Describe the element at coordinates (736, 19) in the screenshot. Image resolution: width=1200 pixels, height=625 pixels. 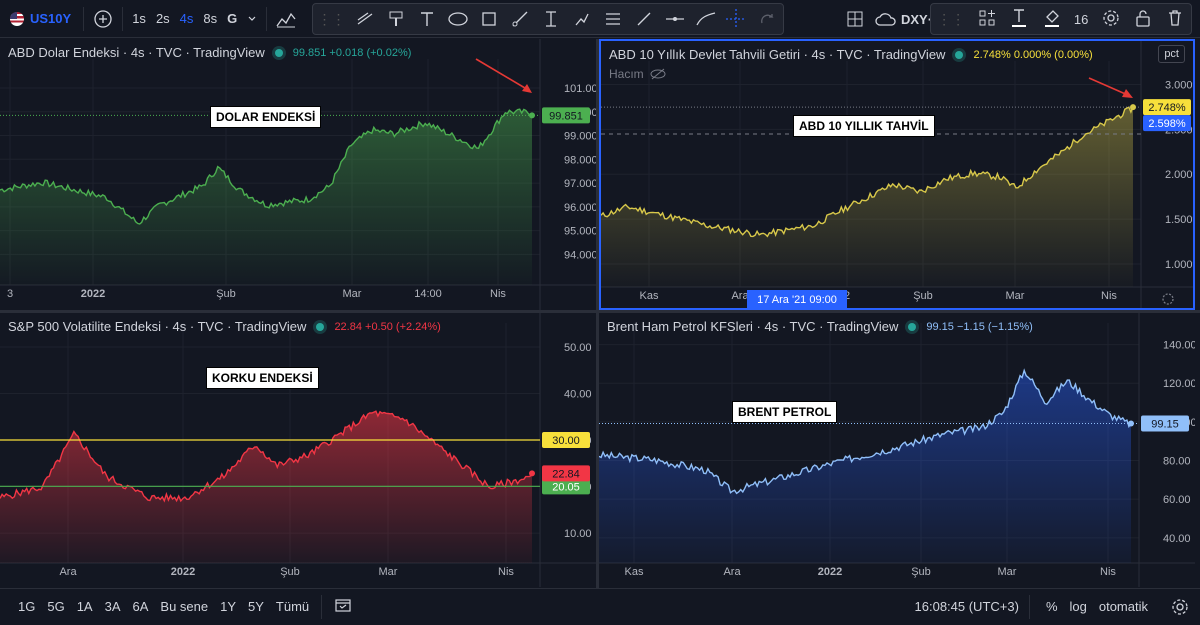
I see `crosshair-icon` at that location.